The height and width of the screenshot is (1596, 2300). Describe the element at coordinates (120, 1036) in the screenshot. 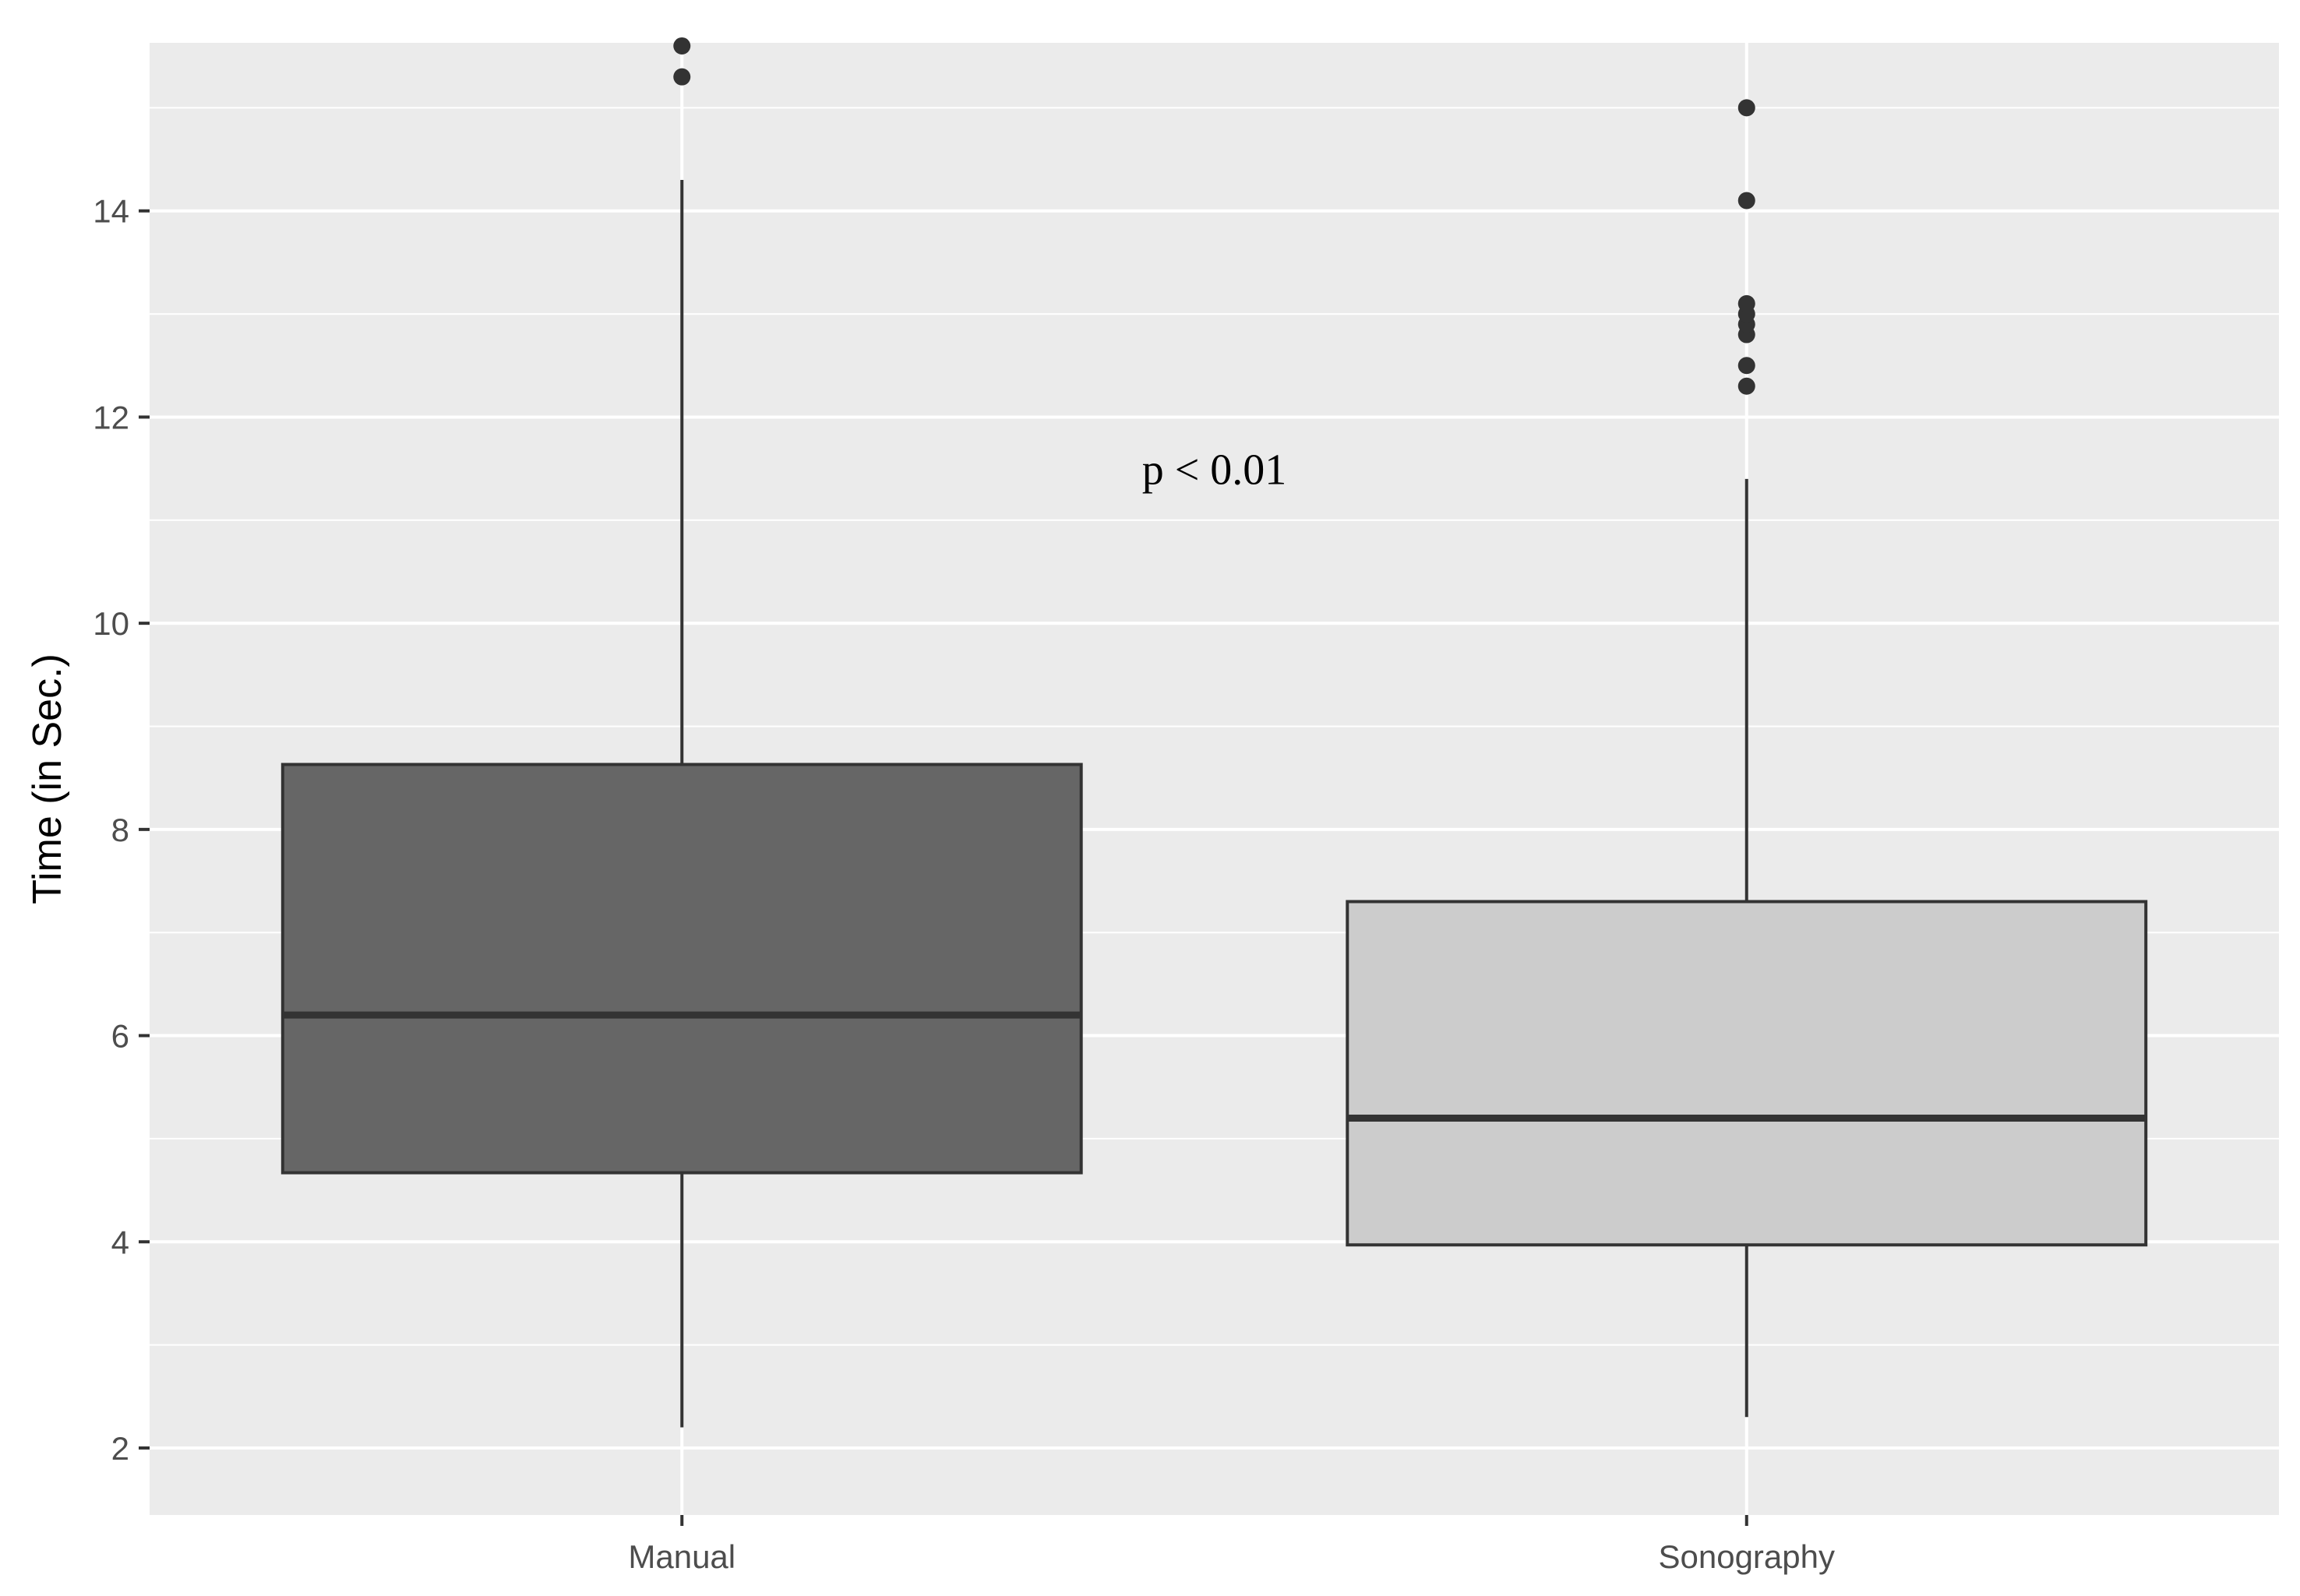

I see `y-tick-label: 6` at that location.